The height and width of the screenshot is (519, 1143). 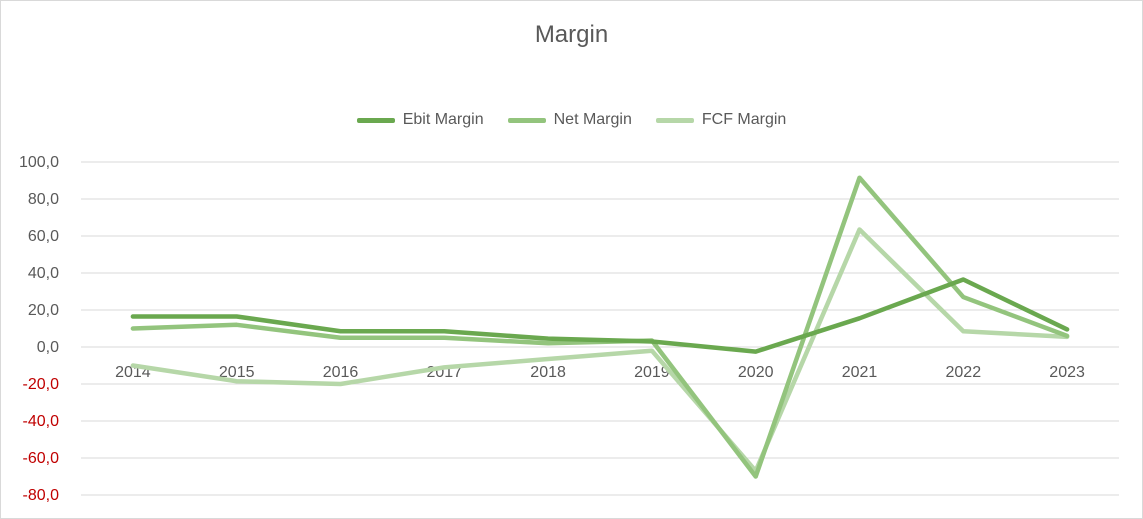 What do you see at coordinates (39, 162) in the screenshot?
I see `y-tick-label: 100,0` at bounding box center [39, 162].